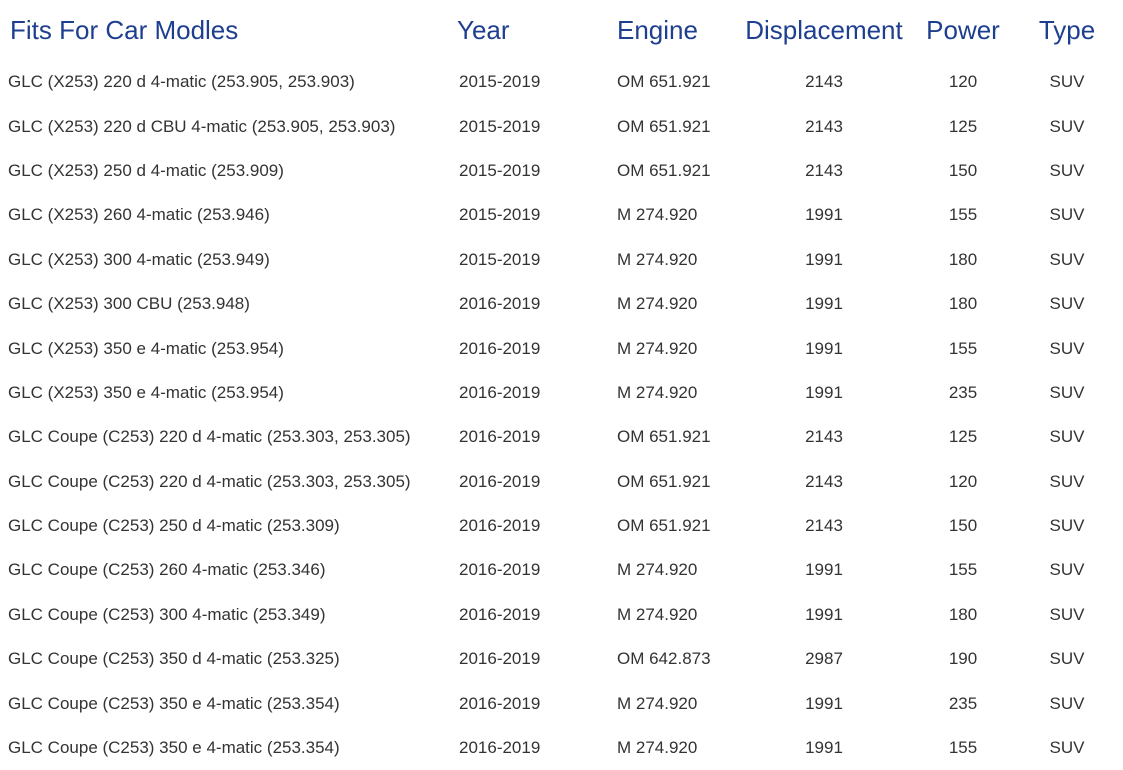  I want to click on cell-model: GLC (X253) 300 4-matic (253.949), so click(139, 259).